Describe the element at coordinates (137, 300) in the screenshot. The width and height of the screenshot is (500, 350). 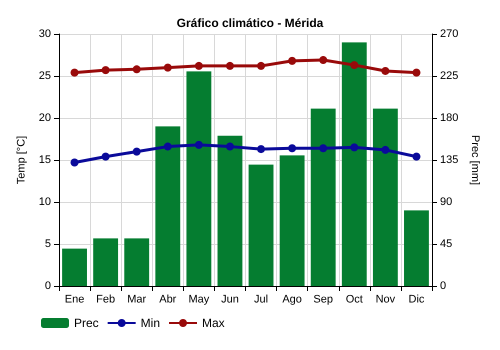
I see `x-tick-label: Mar` at that location.